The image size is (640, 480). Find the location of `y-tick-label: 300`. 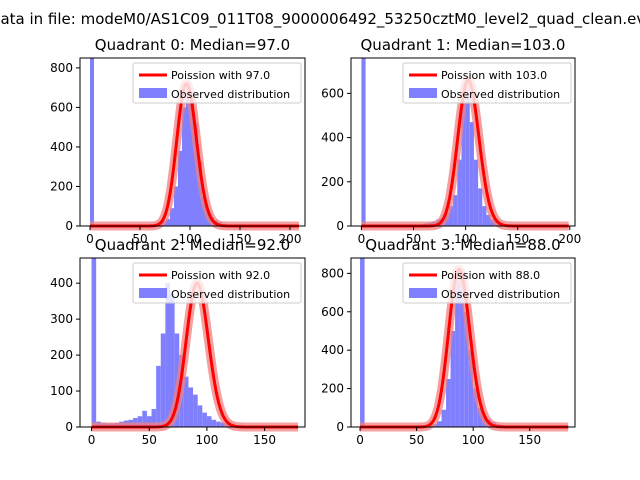

y-tick-label: 300 is located at coordinates (61, 319).